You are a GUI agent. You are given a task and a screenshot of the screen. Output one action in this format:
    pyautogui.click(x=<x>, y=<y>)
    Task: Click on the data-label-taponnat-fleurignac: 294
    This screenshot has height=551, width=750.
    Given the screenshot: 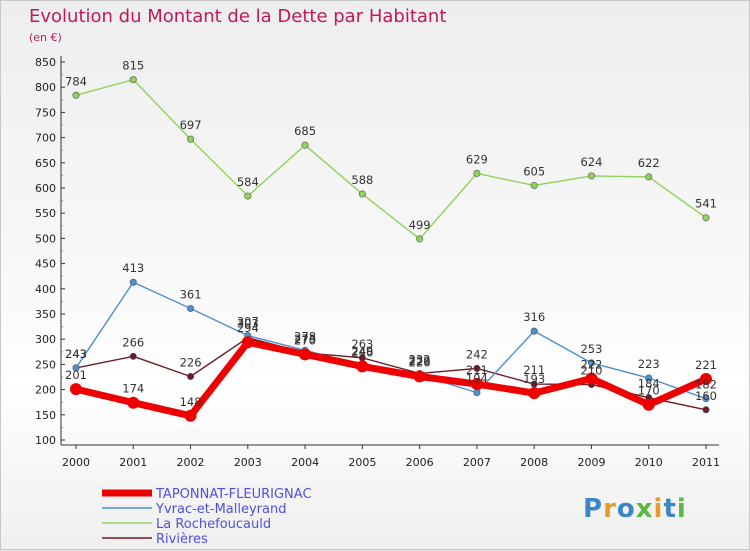 What is the action you would take?
    pyautogui.click(x=248, y=328)
    